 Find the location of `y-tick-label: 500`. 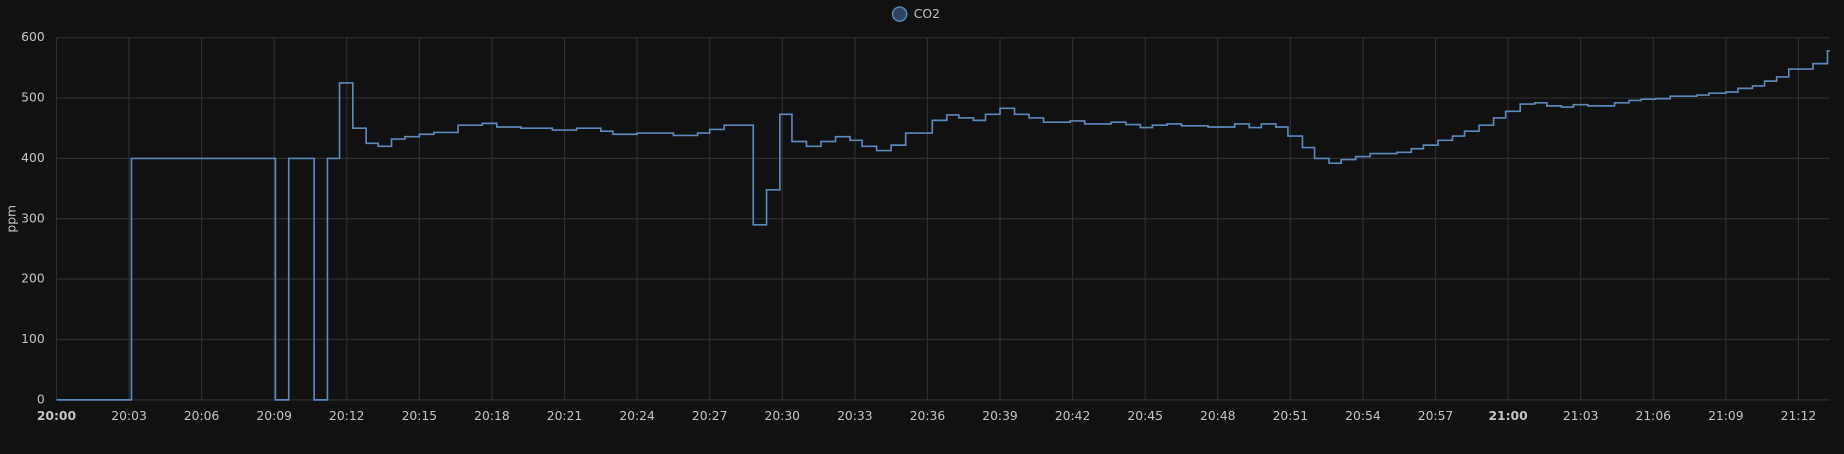

y-tick-label: 500 is located at coordinates (33, 98).